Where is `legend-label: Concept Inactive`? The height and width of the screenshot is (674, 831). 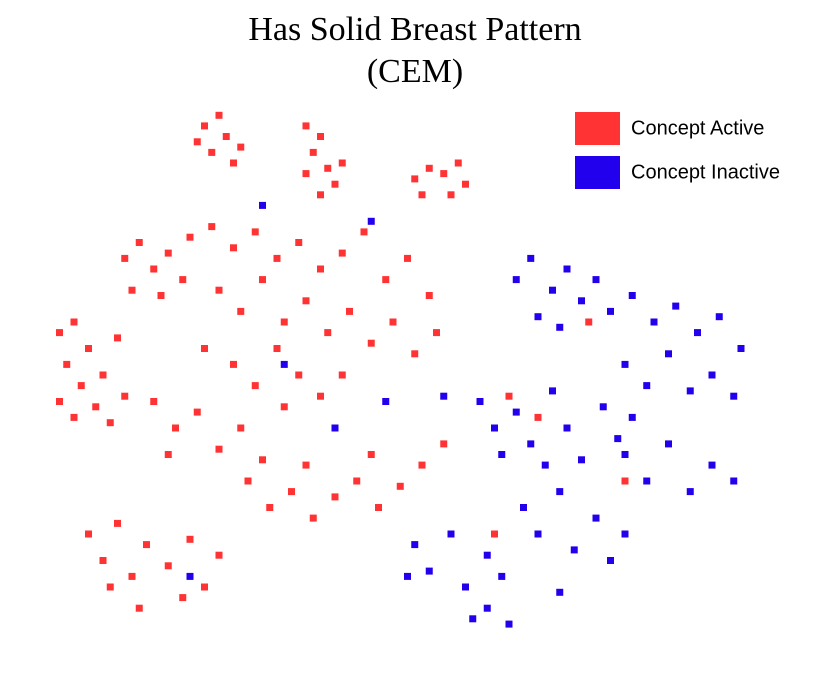
legend-label: Concept Inactive is located at coordinates (705, 172).